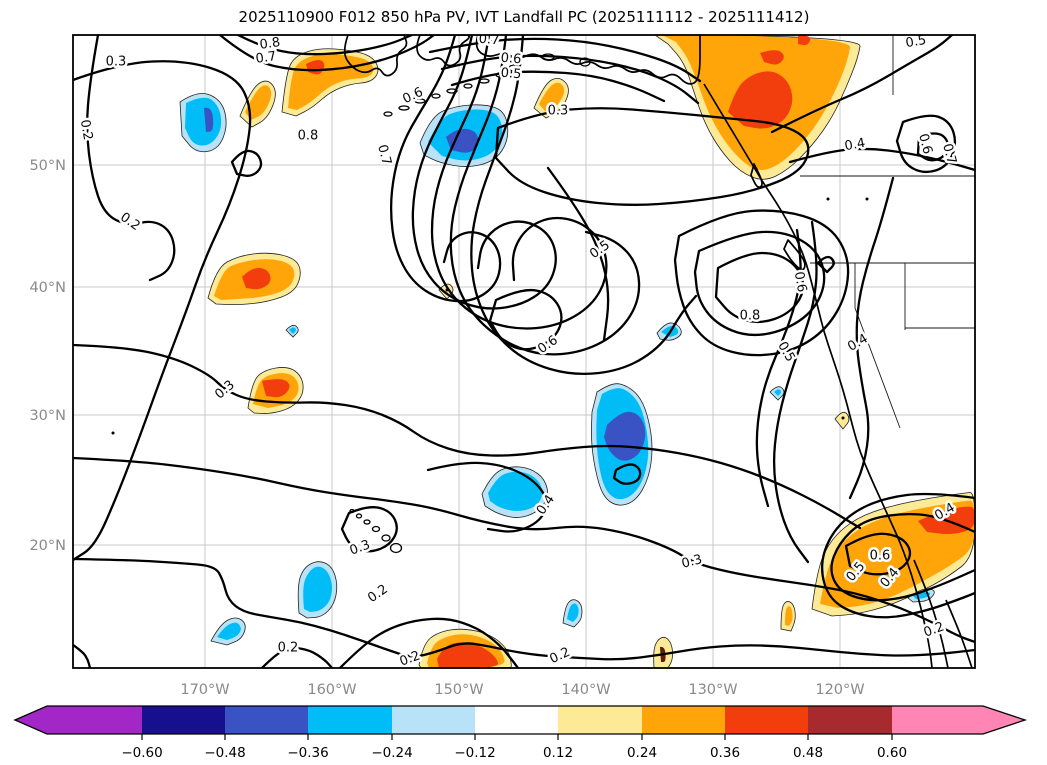 The height and width of the screenshot is (765, 1047). What do you see at coordinates (141, 753) in the screenshot?
I see `colorbar-tick-label: −0.60` at bounding box center [141, 753].